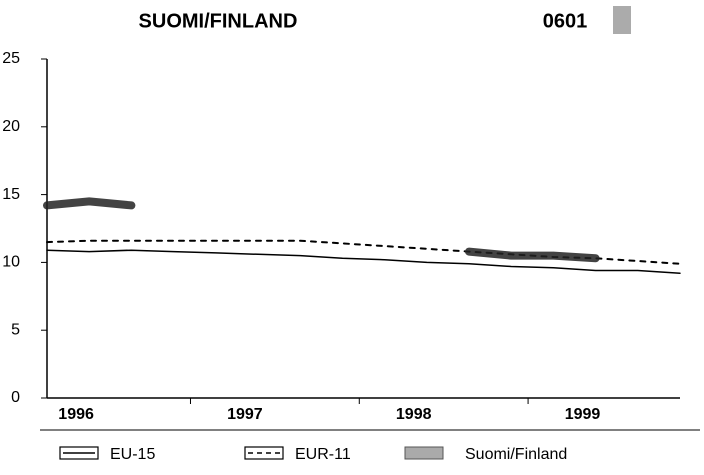 This screenshot has height=475, width=704. I want to click on y-tick-label: 5, so click(15, 329).